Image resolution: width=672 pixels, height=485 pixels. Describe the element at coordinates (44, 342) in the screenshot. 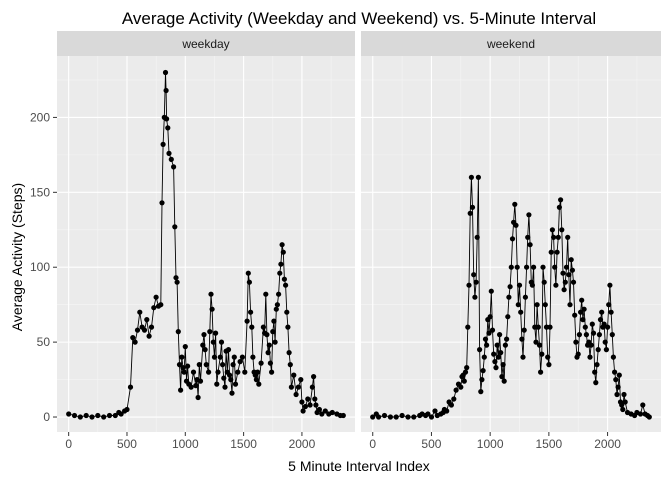

I see `y-tick-label: 50` at that location.